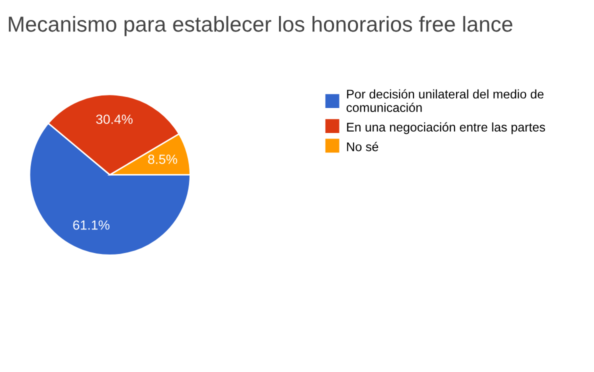 The height and width of the screenshot is (372, 594). I want to click on legend-label: No sé, so click(362, 147).